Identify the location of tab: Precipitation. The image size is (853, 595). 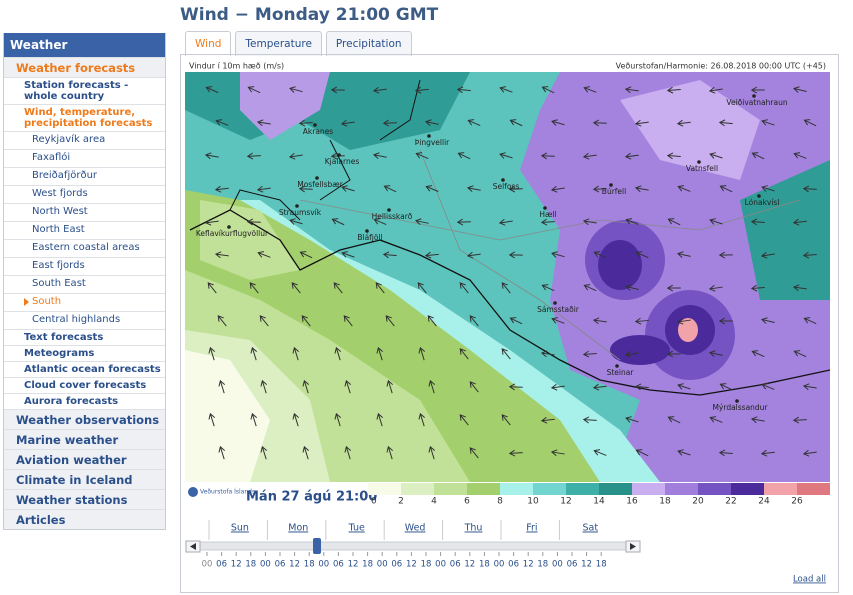
(368, 43).